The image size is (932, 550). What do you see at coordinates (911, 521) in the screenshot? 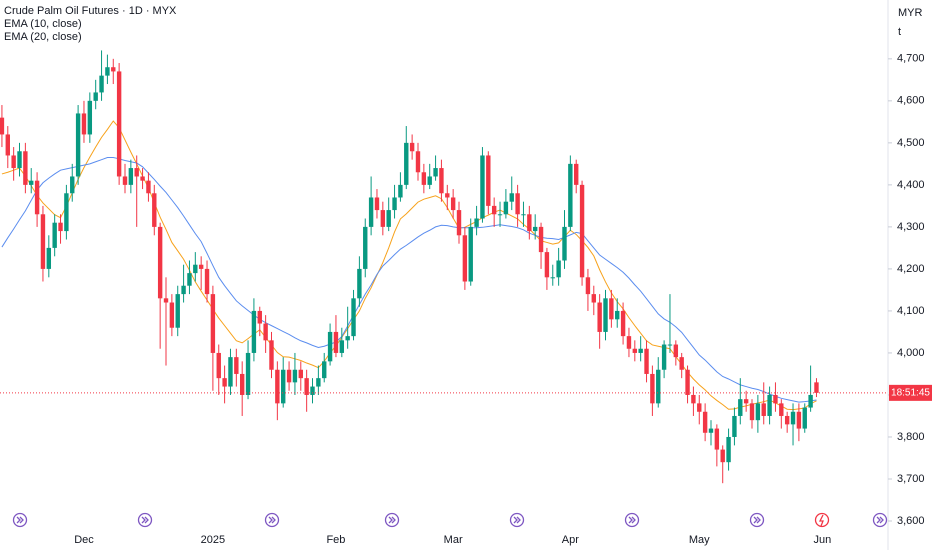
I see `y-tick-label: 3,600` at bounding box center [911, 521].